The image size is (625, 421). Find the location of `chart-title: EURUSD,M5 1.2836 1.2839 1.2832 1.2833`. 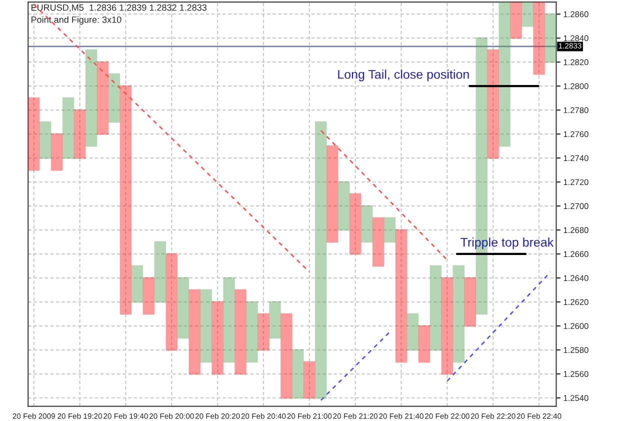

chart-title: EURUSD,M5 1.2836 1.2839 1.2832 1.2833 is located at coordinates (119, 8).